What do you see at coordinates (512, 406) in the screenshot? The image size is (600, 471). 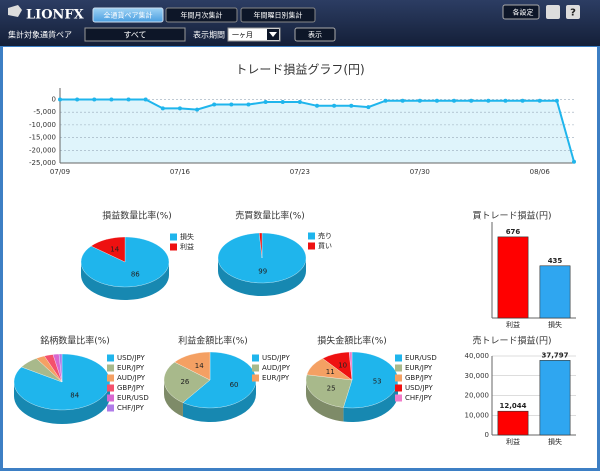 I see `data-label: 12,044` at bounding box center [512, 406].